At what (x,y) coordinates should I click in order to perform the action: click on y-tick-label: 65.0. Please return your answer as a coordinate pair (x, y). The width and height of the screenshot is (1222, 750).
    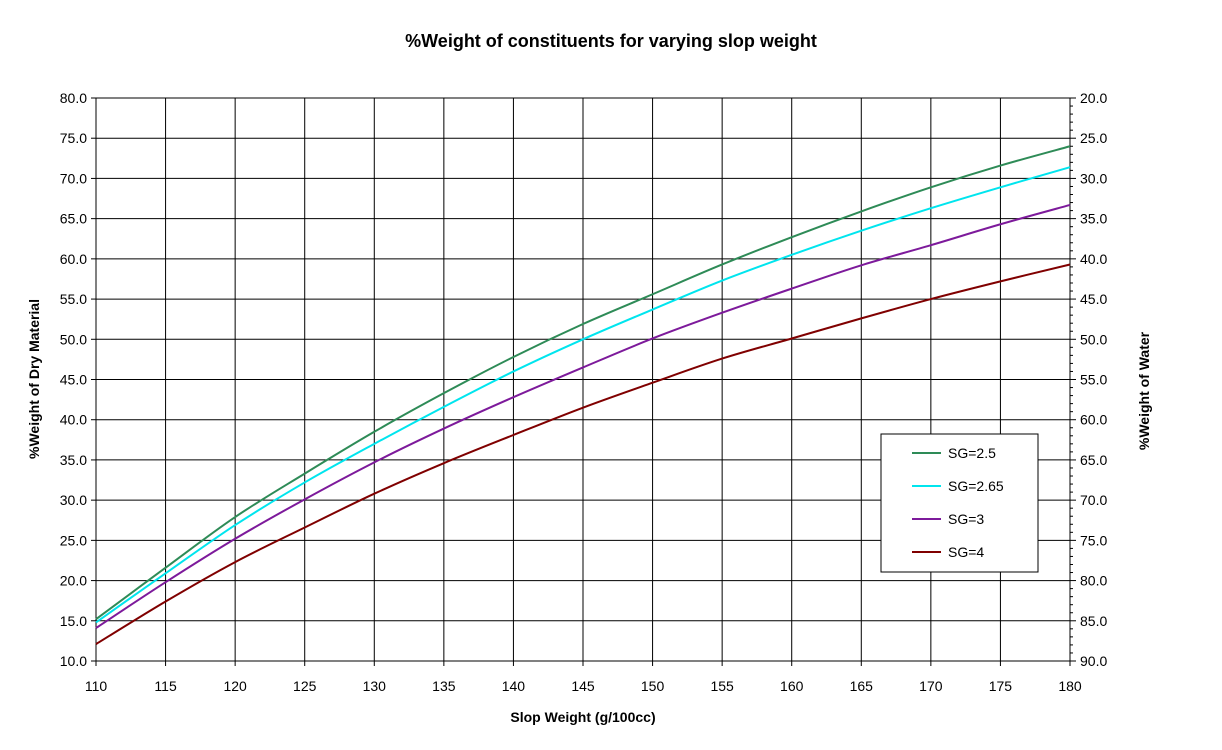
    Looking at the image, I should click on (73, 219).